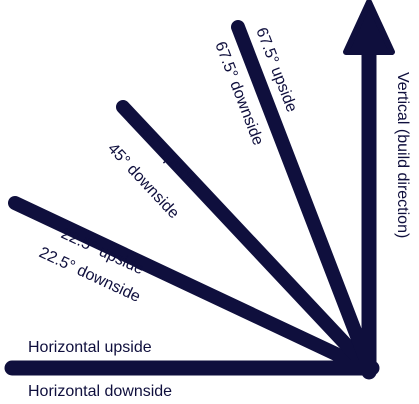 The width and height of the screenshot is (419, 404). Describe the element at coordinates (100, 391) in the screenshot. I see `label-horizontal-downside: Horizontal downside` at that location.